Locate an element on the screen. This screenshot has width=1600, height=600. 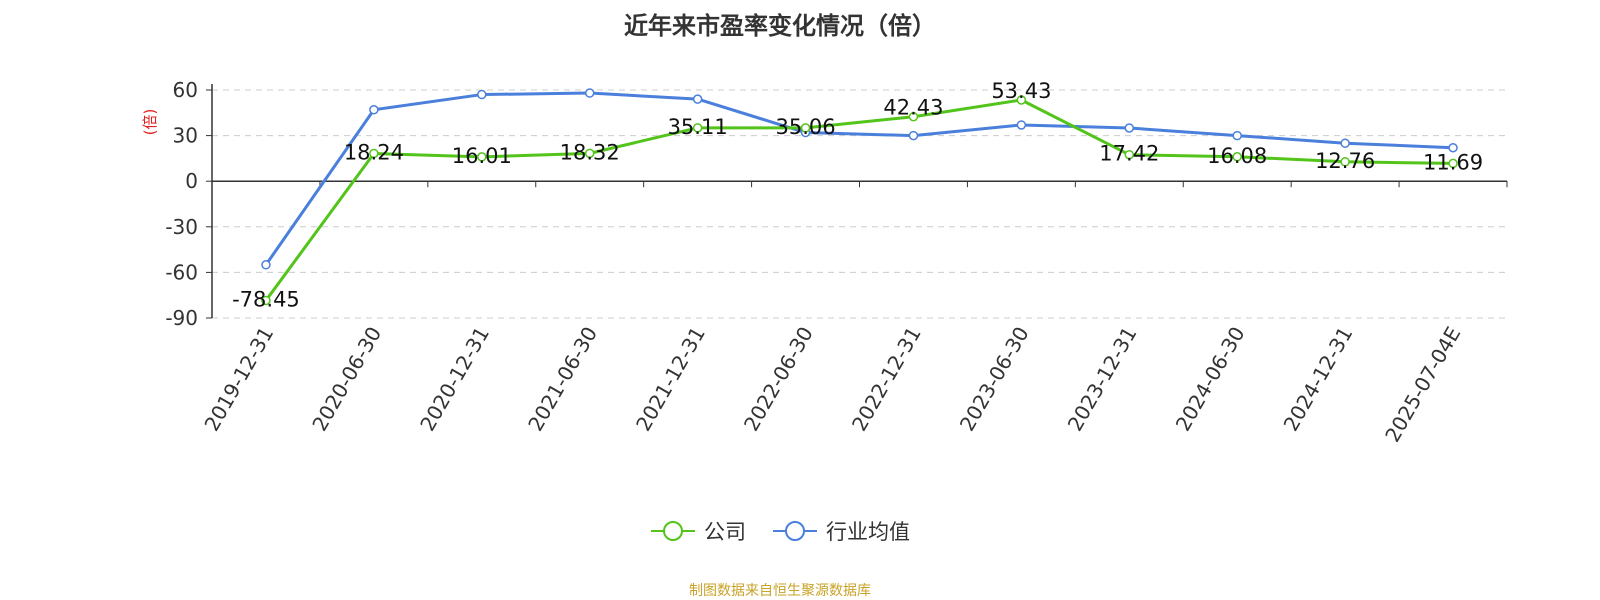
data-label: 16.01 is located at coordinates (482, 156).